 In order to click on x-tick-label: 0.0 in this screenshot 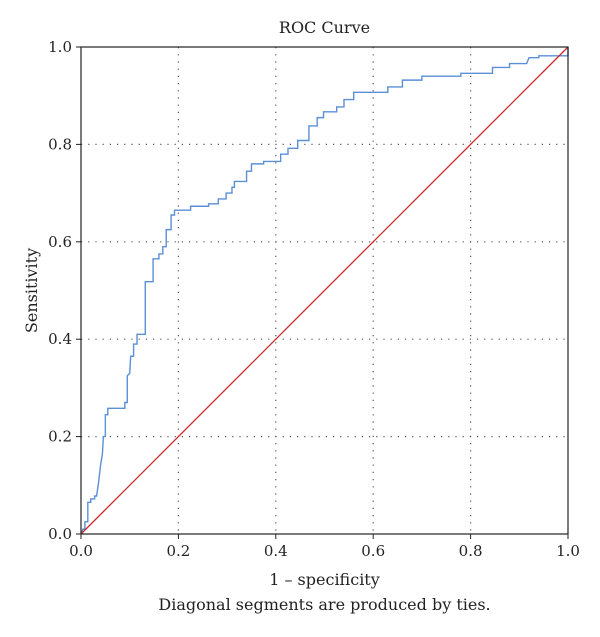, I will do `click(81, 551)`.